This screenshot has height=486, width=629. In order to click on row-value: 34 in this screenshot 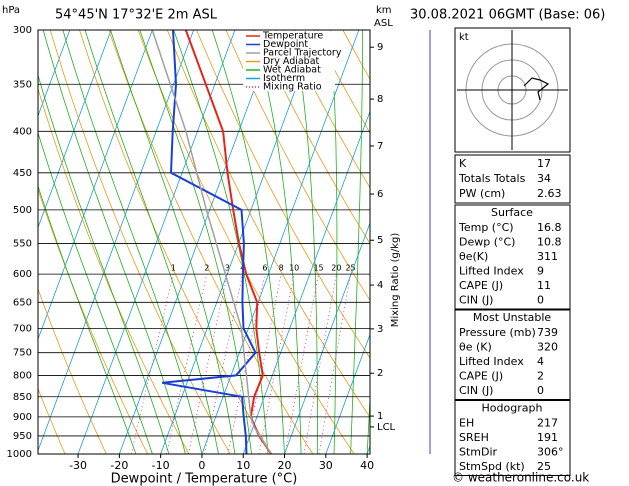, I will do `click(544, 178)`.